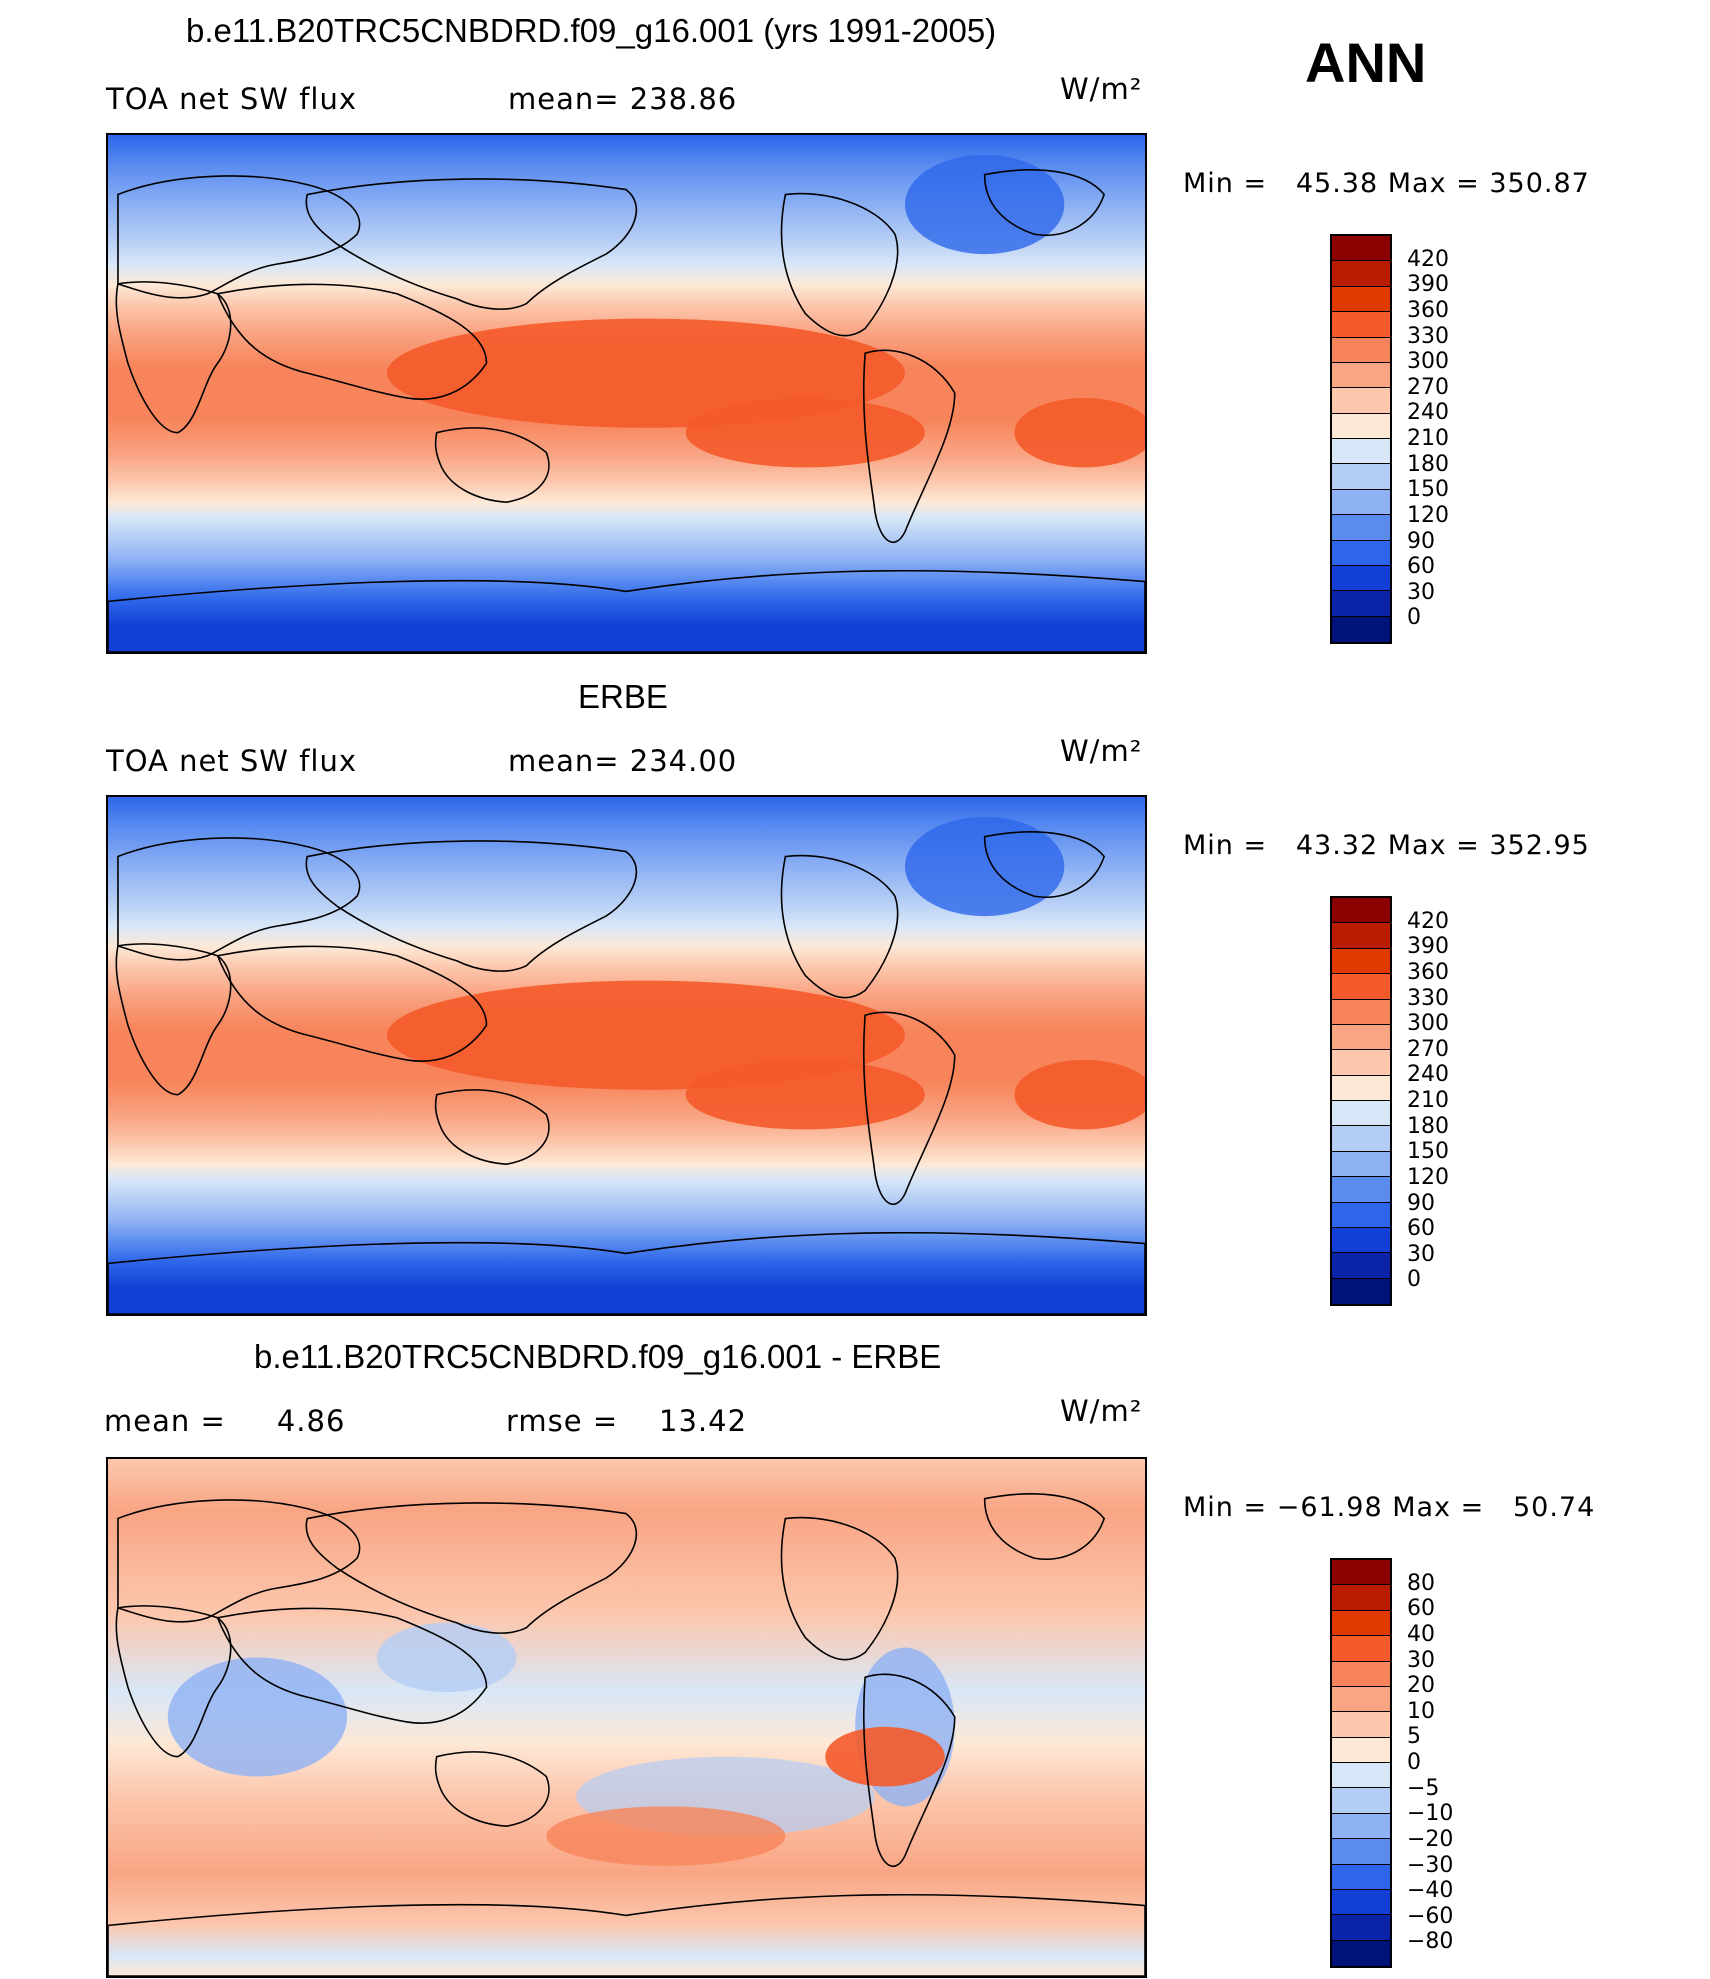 The image size is (1710, 1979). What do you see at coordinates (1430, 1839) in the screenshot?
I see `colorbar-tick-label: −20` at bounding box center [1430, 1839].